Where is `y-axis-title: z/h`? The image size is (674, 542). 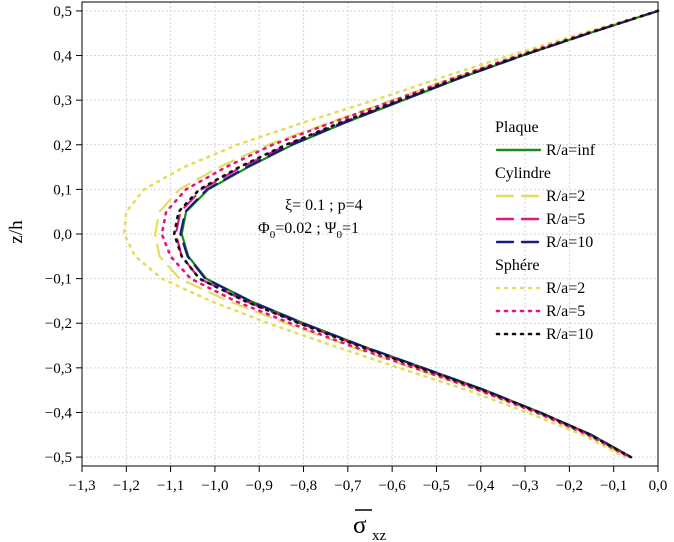 y-axis-title: z/h is located at coordinates (16, 232).